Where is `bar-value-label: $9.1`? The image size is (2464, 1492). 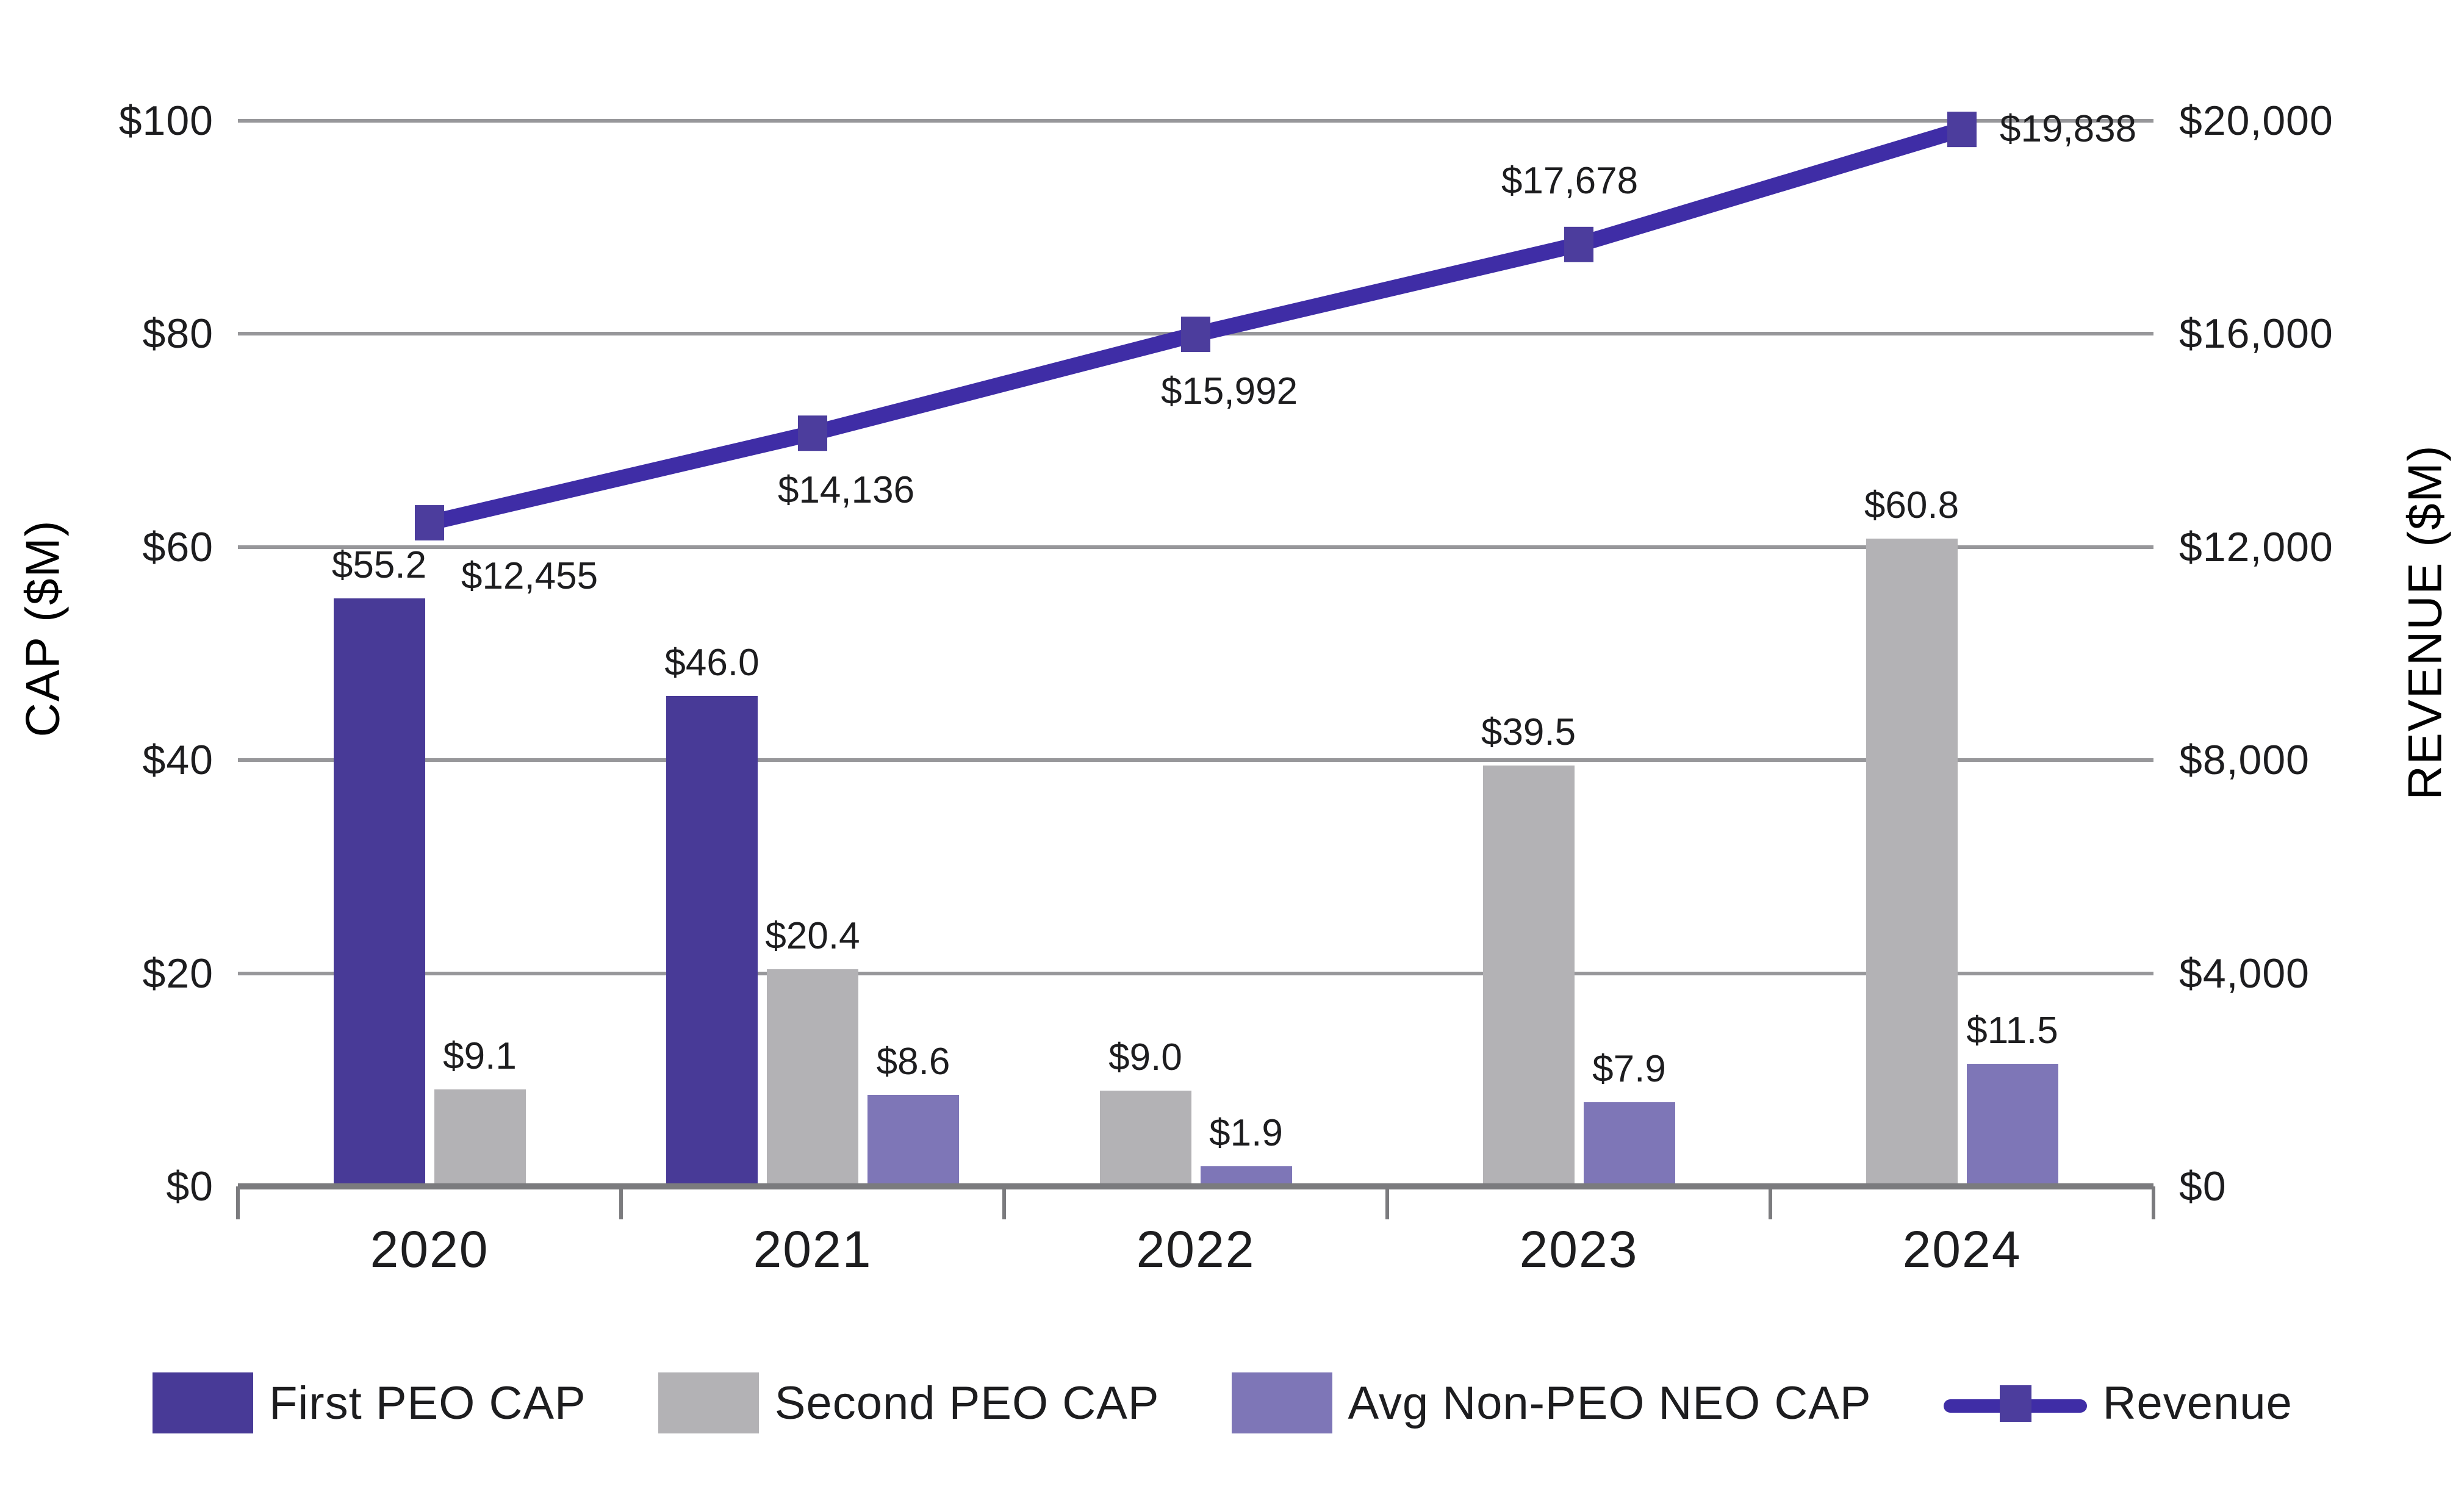
bar-value-label: $9.1 is located at coordinates (480, 1056).